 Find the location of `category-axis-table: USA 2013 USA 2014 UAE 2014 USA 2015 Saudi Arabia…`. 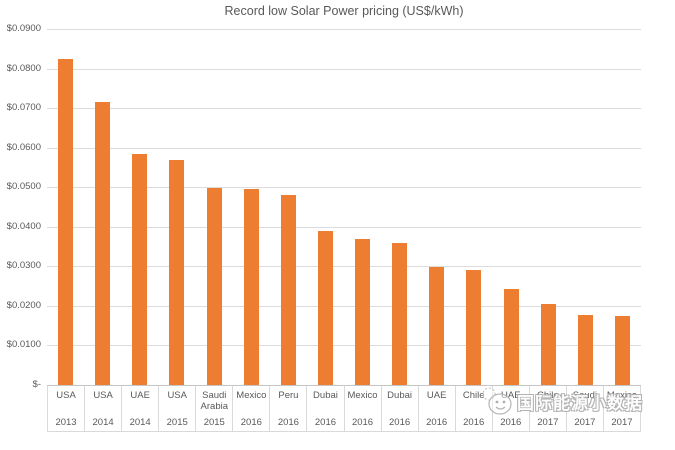

category-axis-table: USA 2013 USA 2014 UAE 2014 USA 2015 Saudi Arabia… is located at coordinates (344, 408).